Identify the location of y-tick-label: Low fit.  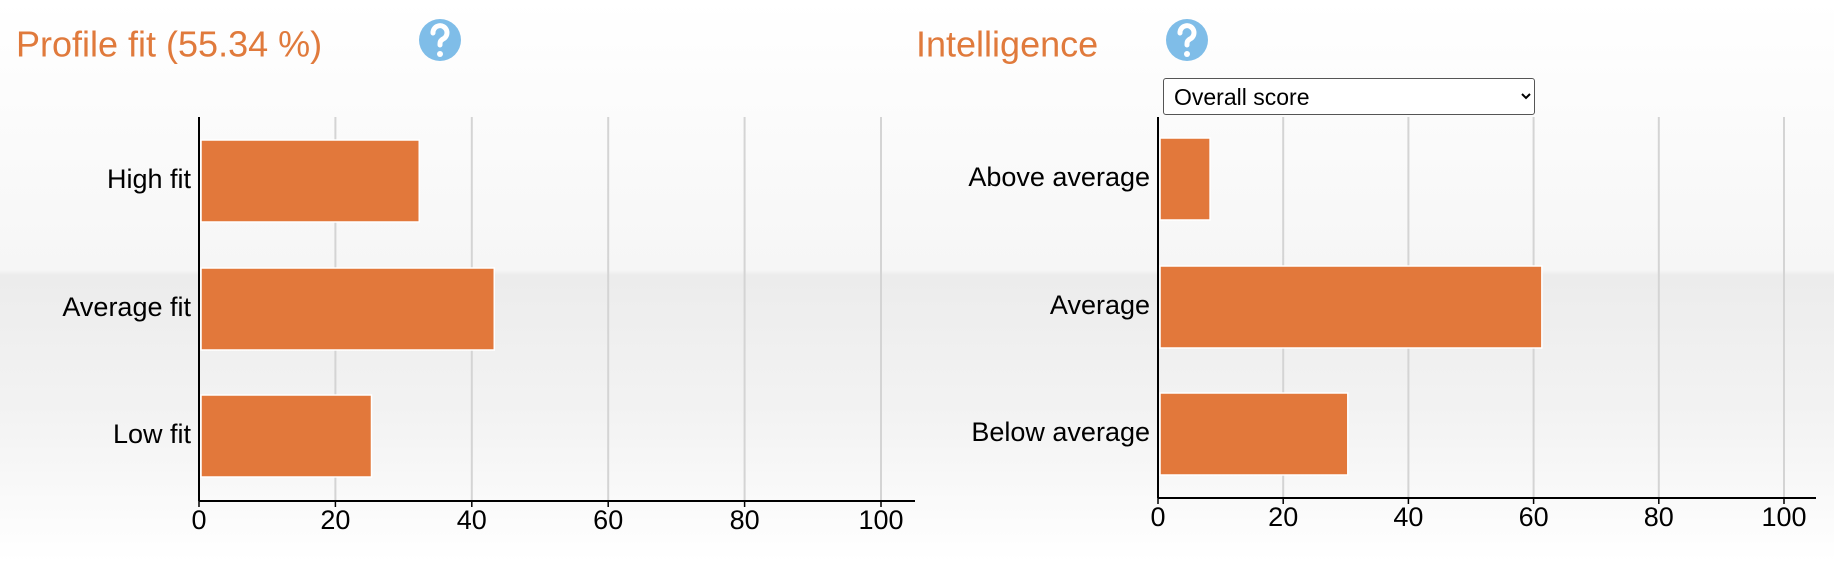
(152, 434).